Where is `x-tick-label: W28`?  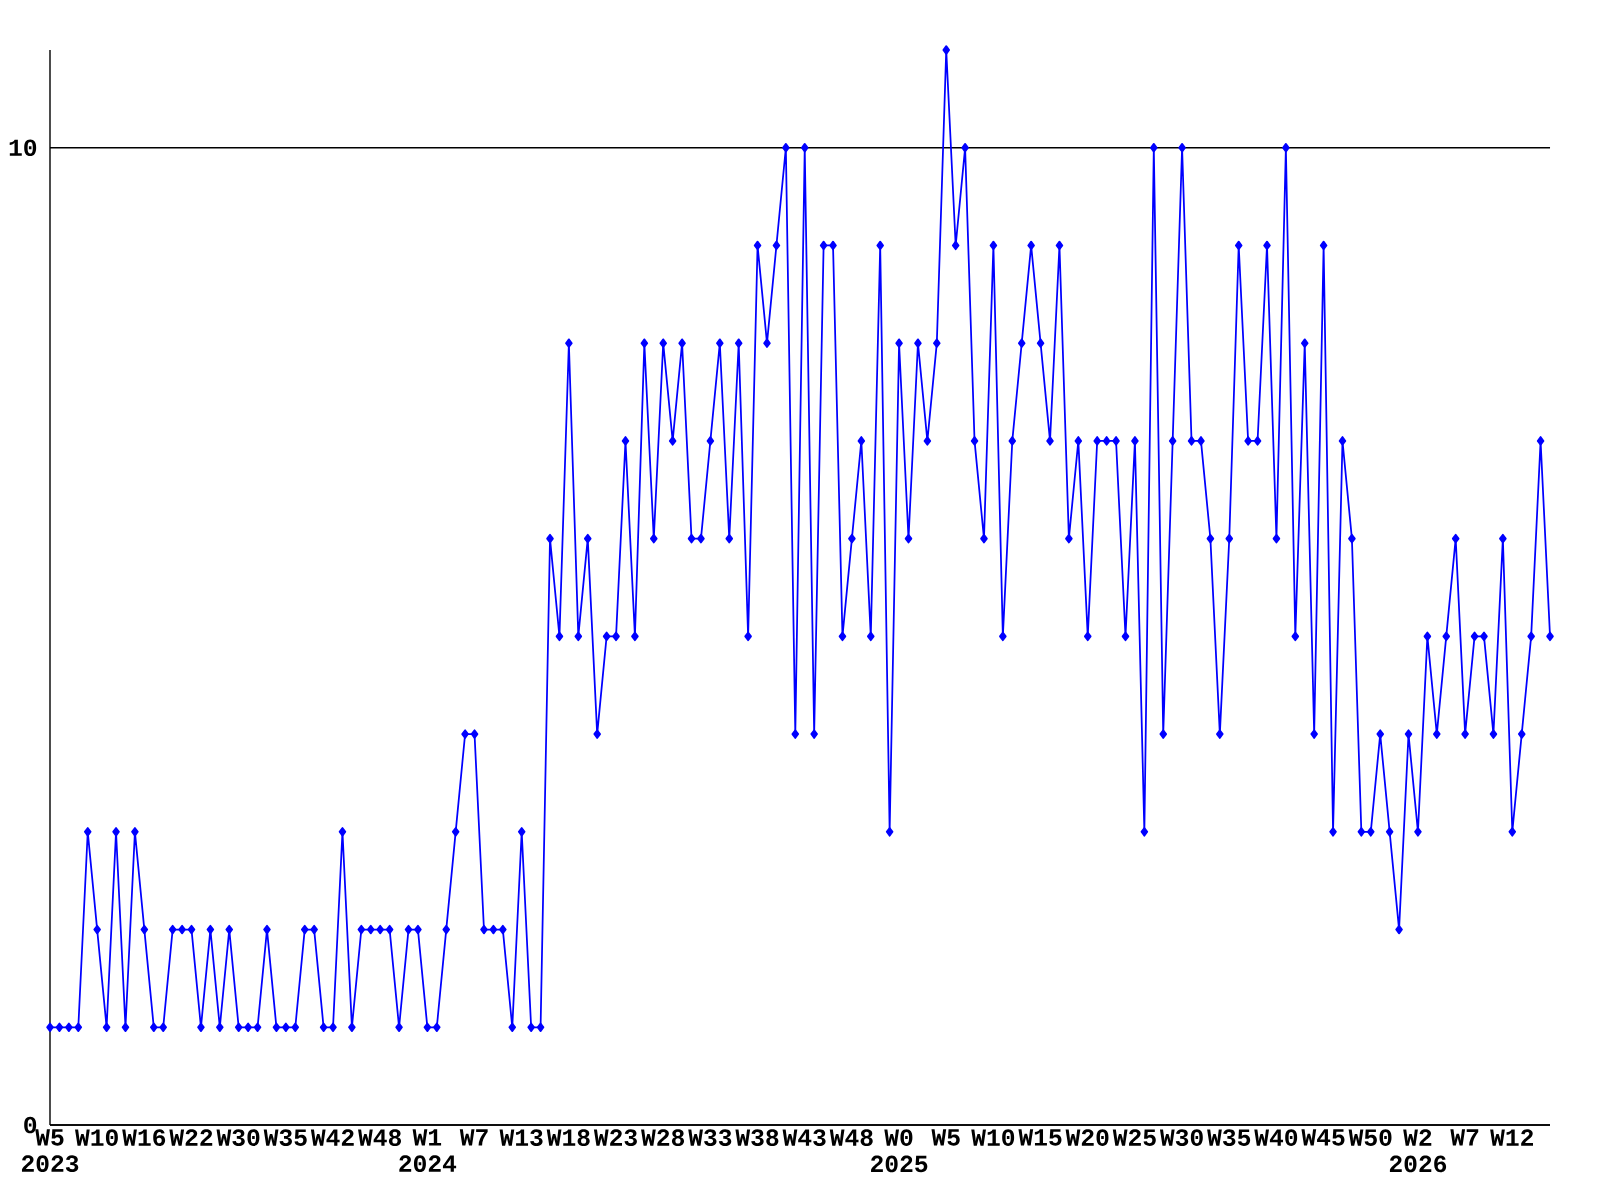
x-tick-label: W28 is located at coordinates (663, 1137).